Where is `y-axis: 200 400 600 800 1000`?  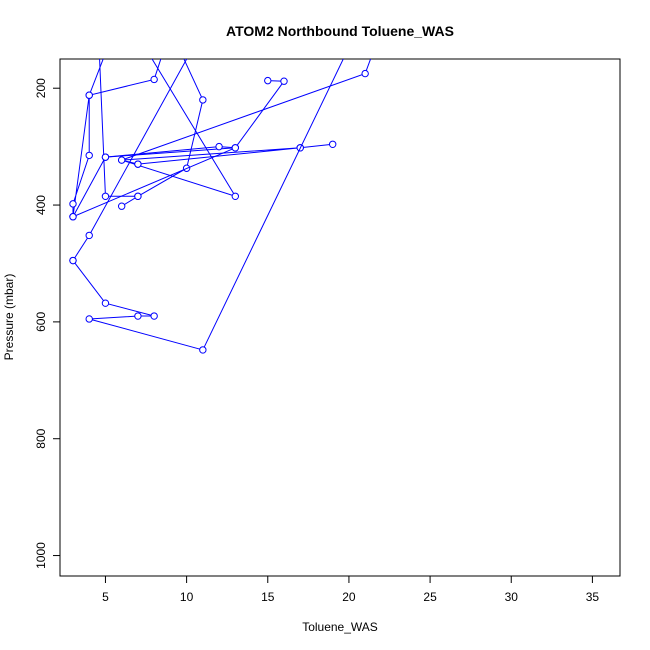
y-axis: 200 400 600 800 1000 is located at coordinates (47, 323).